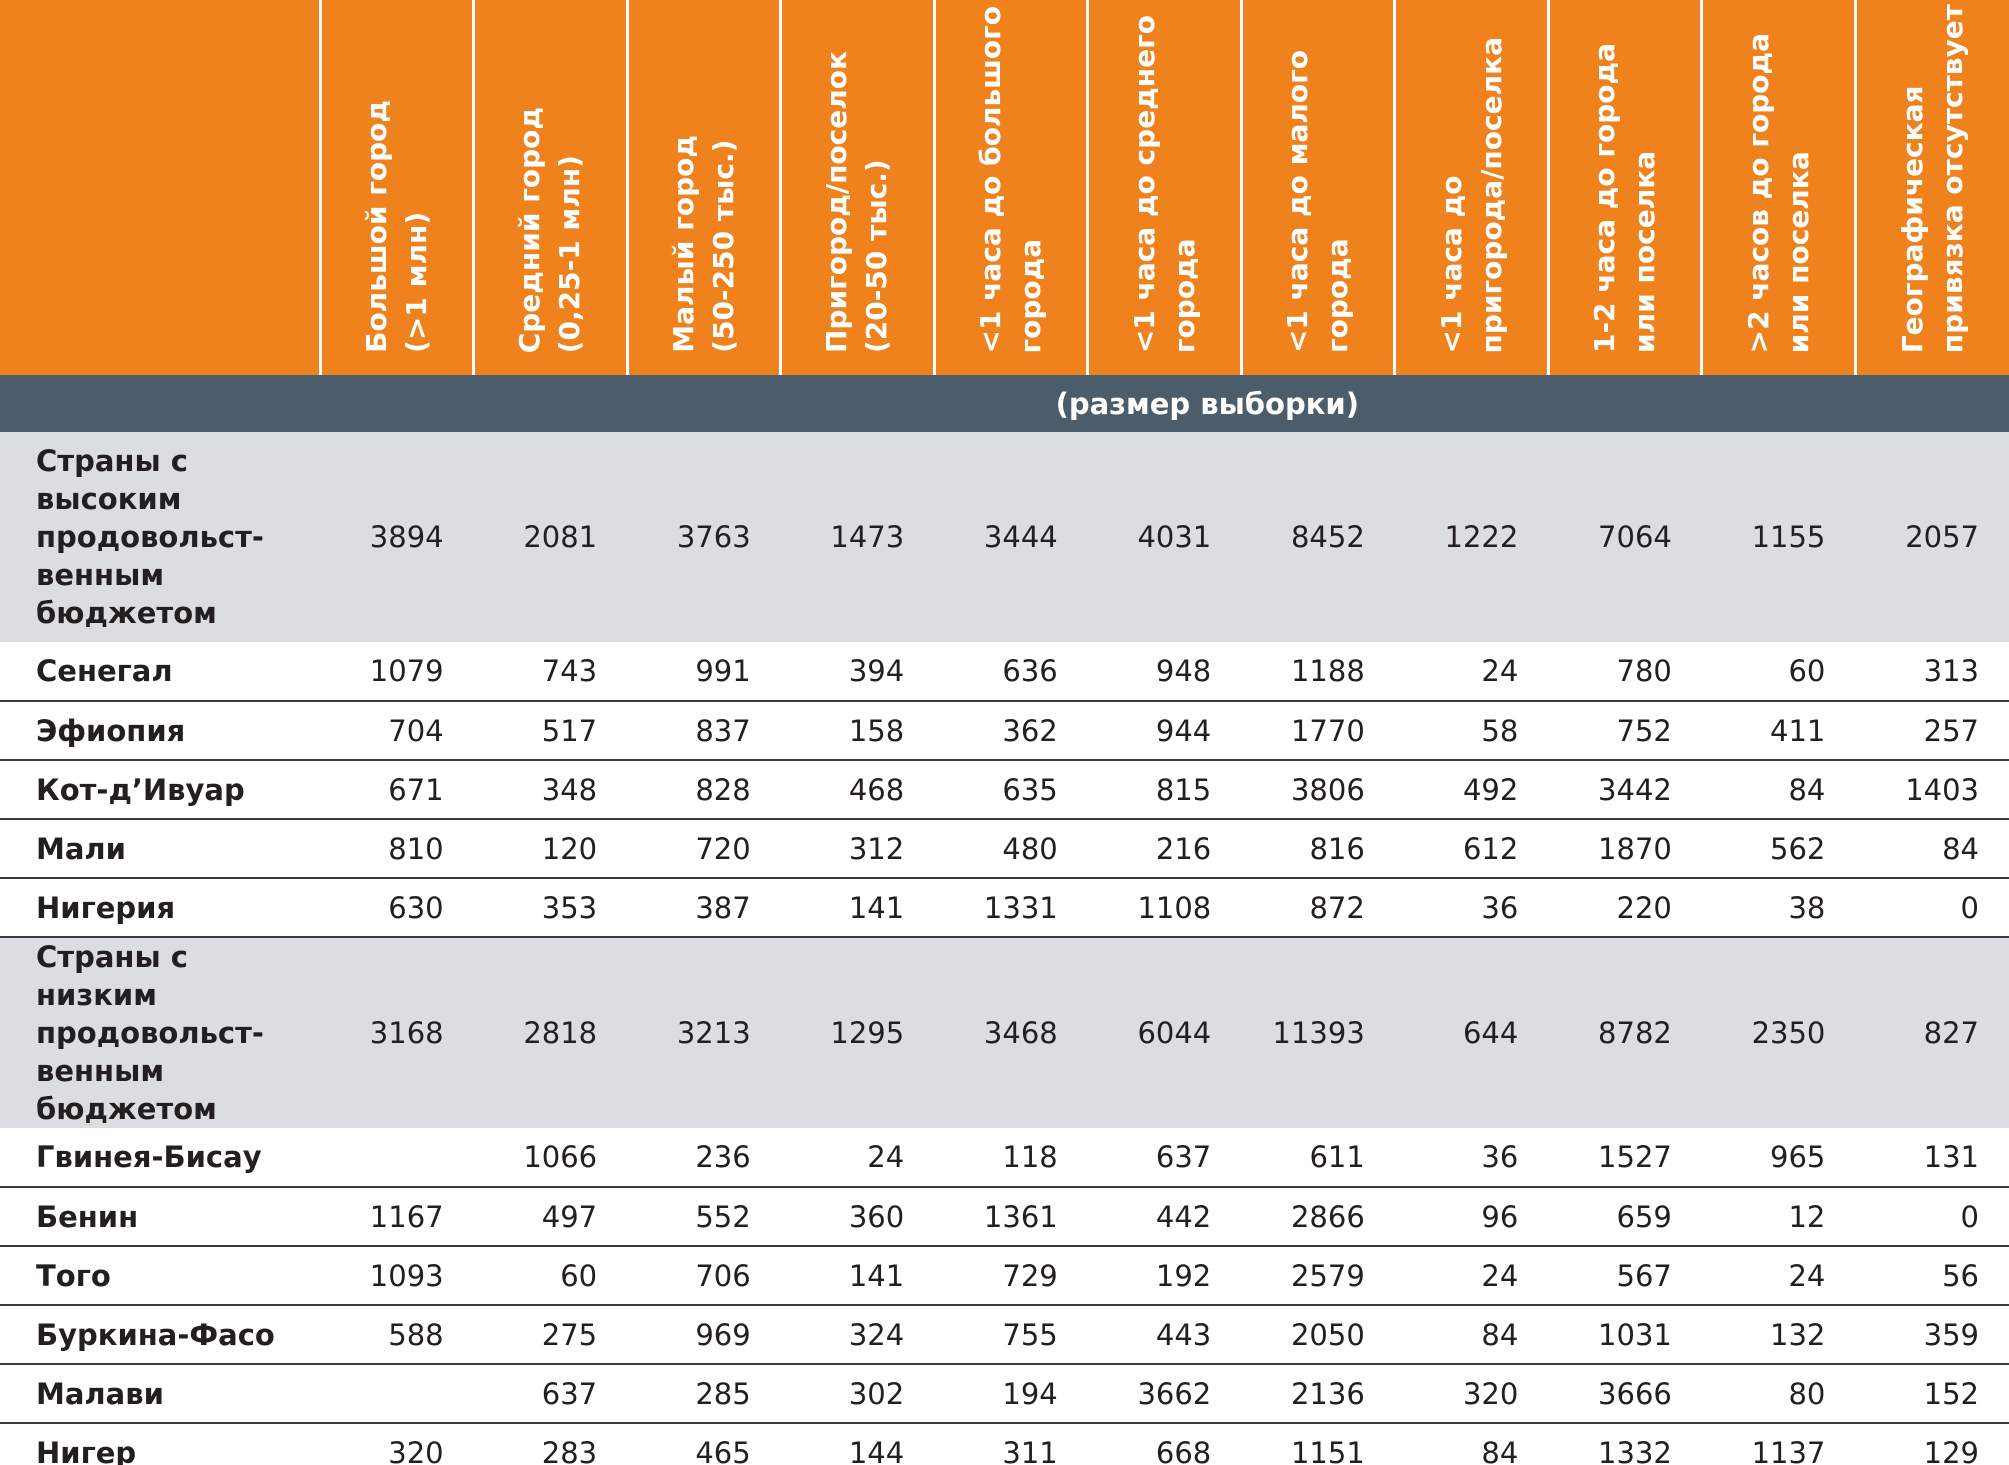  Describe the element at coordinates (1298, 201) in the screenshot. I see `column-header-line: <1 часа до малого` at that location.